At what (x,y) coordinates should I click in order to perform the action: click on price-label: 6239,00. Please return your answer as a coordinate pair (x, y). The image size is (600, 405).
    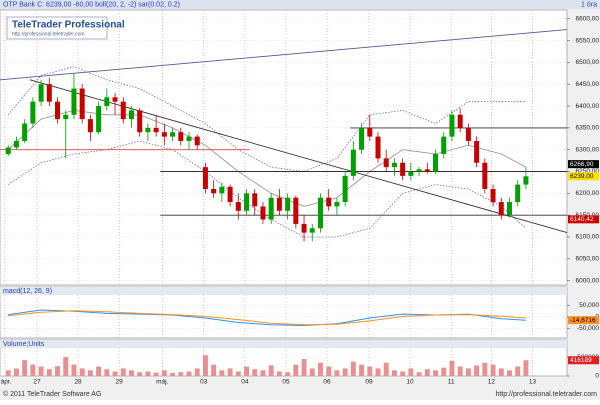
    Looking at the image, I should click on (582, 176).